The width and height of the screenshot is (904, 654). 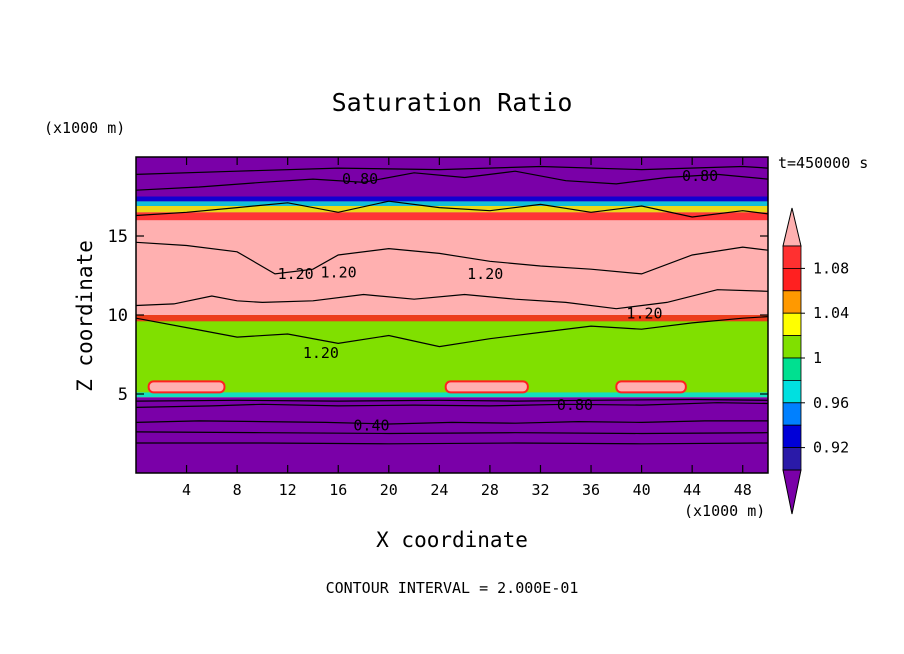 What do you see at coordinates (186, 490) in the screenshot?
I see `x-tick-label-0: 4` at bounding box center [186, 490].